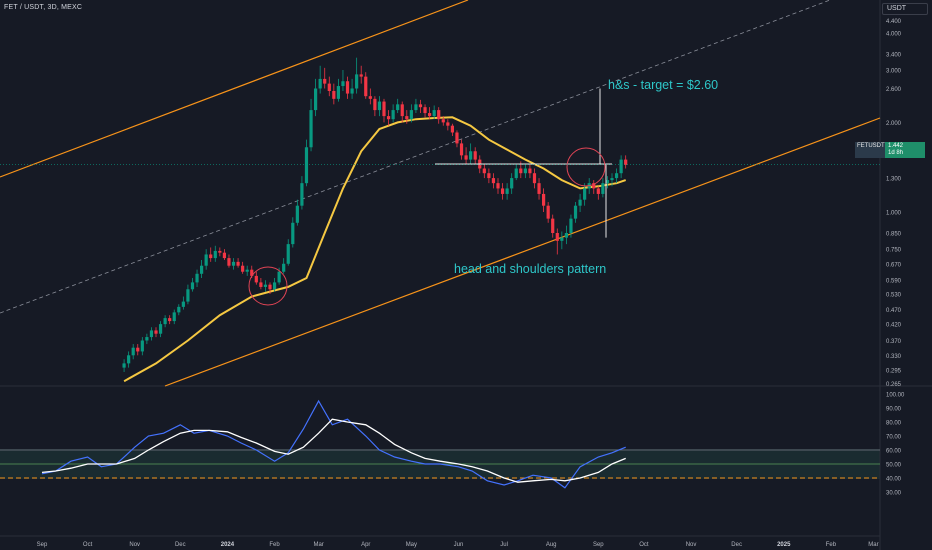 Image resolution: width=932 pixels, height=550 pixels. What do you see at coordinates (43, 7) in the screenshot?
I see `symbol-title: FET / USDT, 3D, MEXC` at bounding box center [43, 7].